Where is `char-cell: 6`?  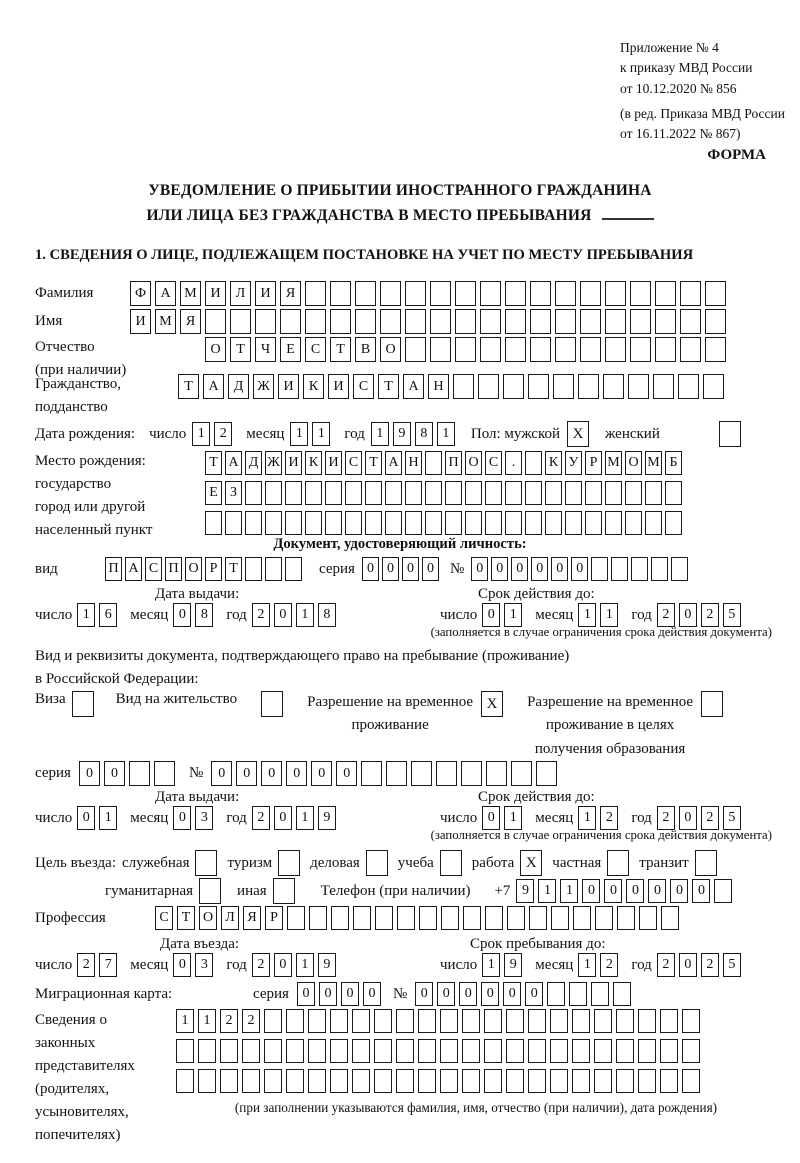 char-cell: 6 is located at coordinates (108, 615).